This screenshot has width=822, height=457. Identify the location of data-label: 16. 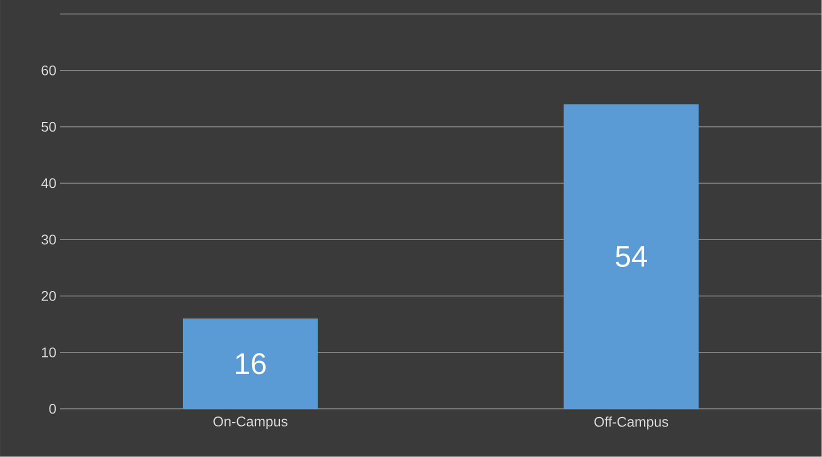
(251, 363).